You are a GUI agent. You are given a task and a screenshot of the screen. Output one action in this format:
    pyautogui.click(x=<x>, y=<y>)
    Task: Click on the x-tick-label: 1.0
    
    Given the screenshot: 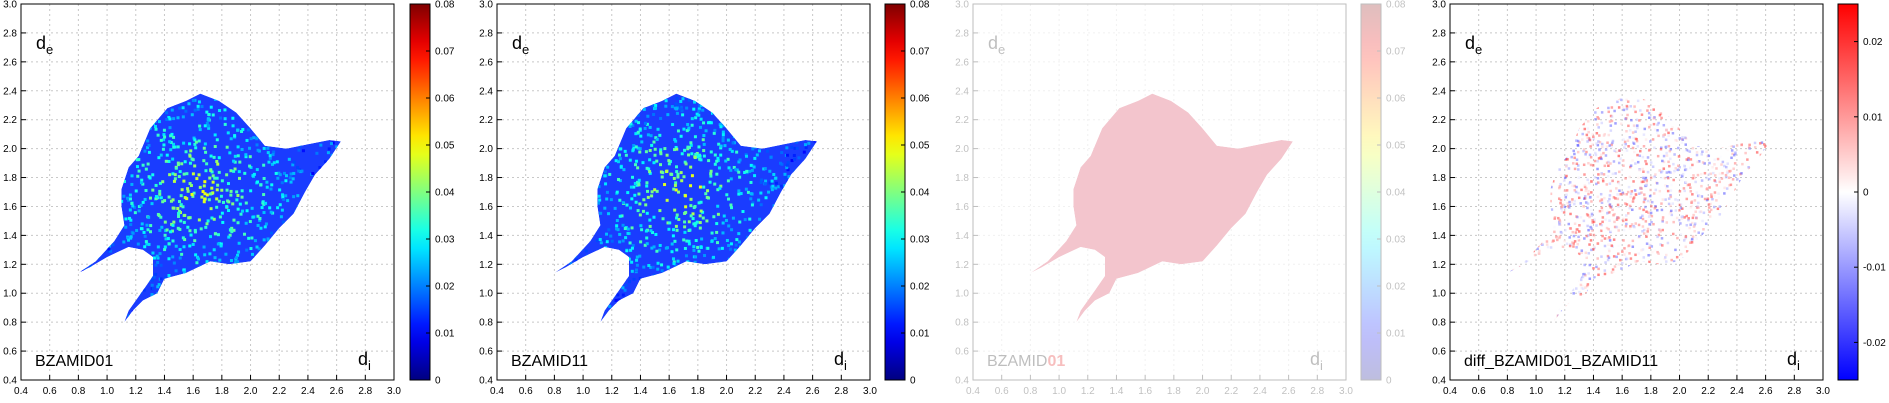 What is the action you would take?
    pyautogui.click(x=583, y=391)
    